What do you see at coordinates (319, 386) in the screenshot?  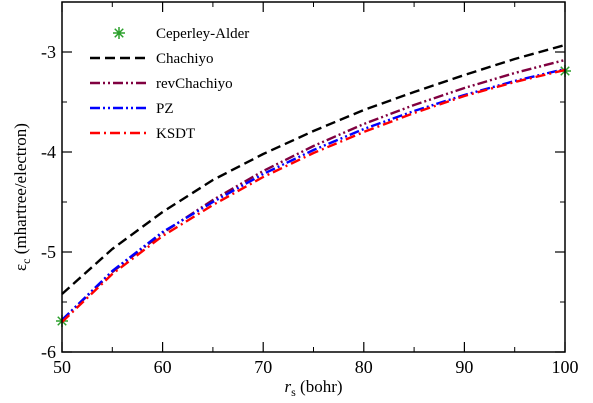 I see `x-axis-unit: (bohr)` at bounding box center [319, 386].